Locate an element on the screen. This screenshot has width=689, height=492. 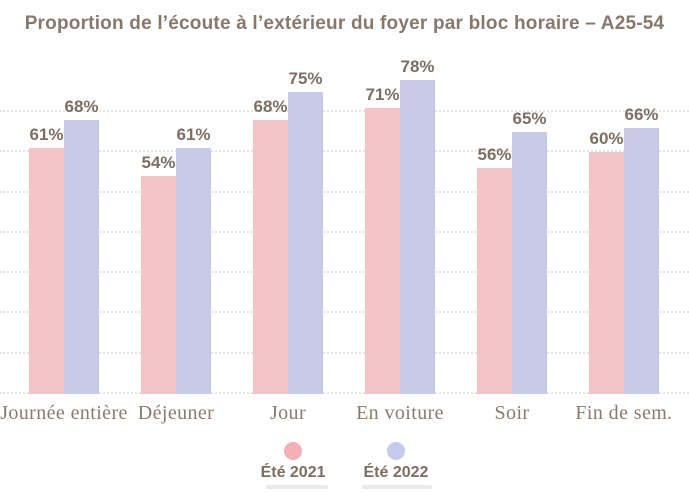
bar-value-label: 56% is located at coordinates (494, 155).